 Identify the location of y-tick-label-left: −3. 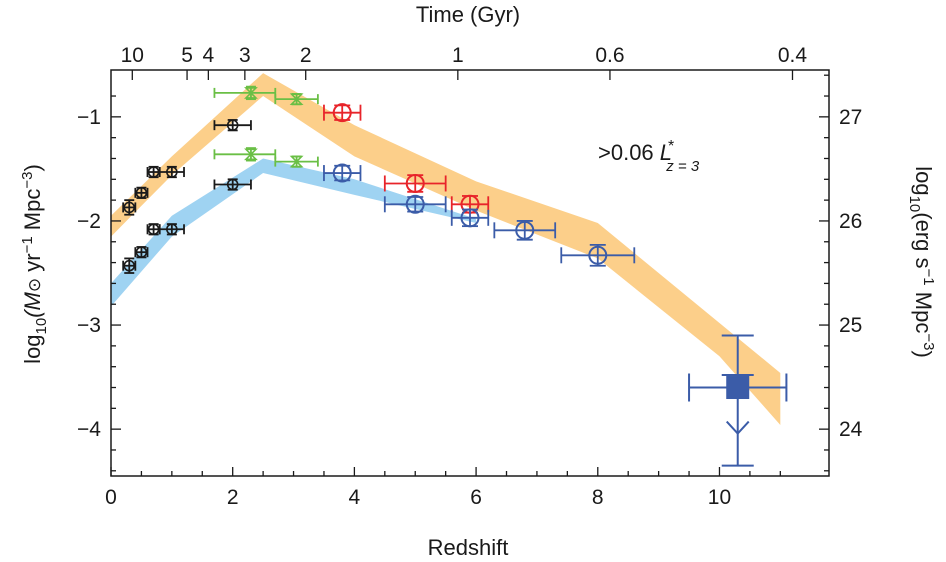
(89, 325).